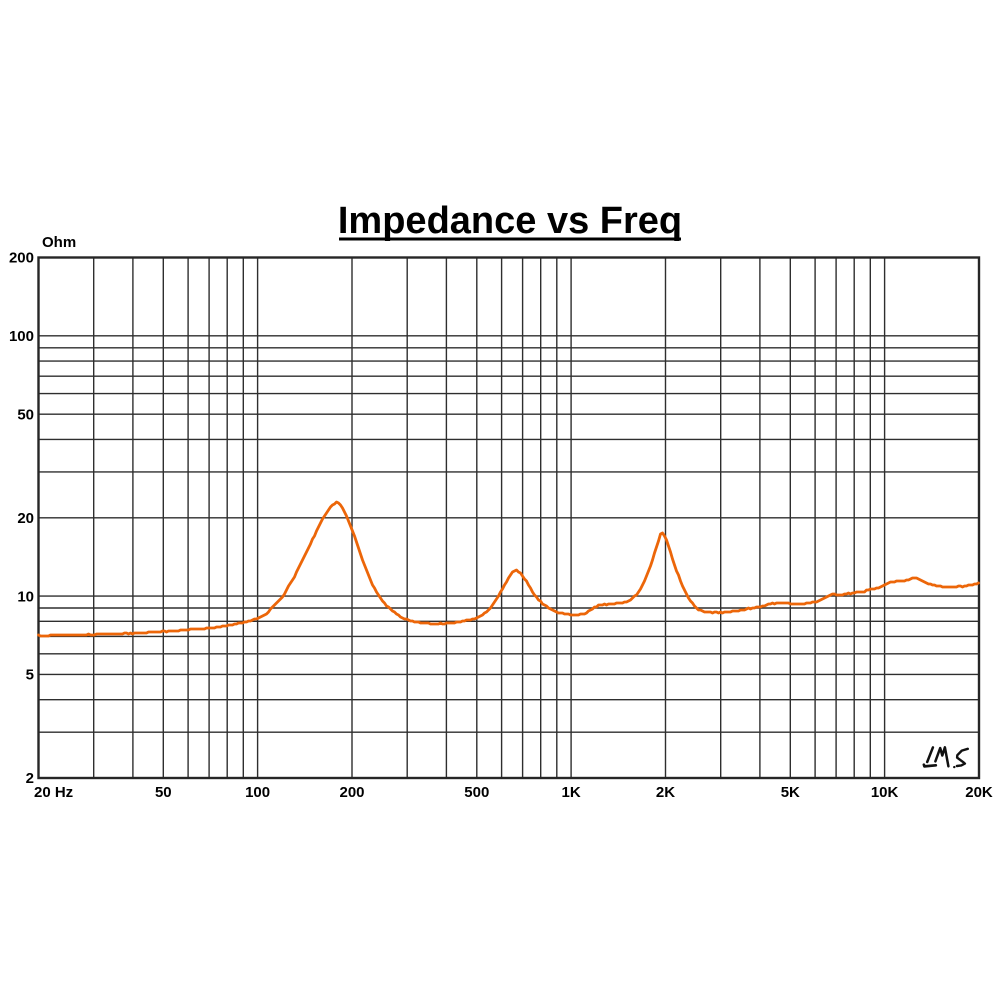 This screenshot has height=1000, width=1000. What do you see at coordinates (571, 792) in the screenshot?
I see `svg-text: 1K` at bounding box center [571, 792].